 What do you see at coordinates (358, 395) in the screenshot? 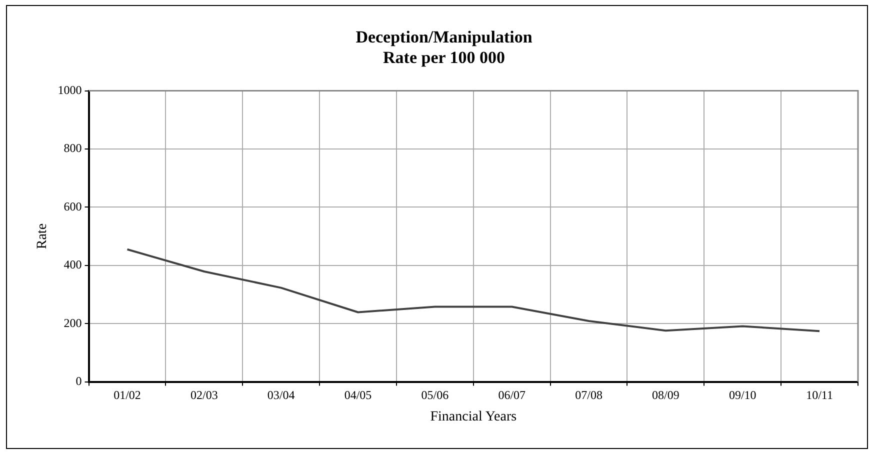
I see `x-tick-label: 04/05` at bounding box center [358, 395].